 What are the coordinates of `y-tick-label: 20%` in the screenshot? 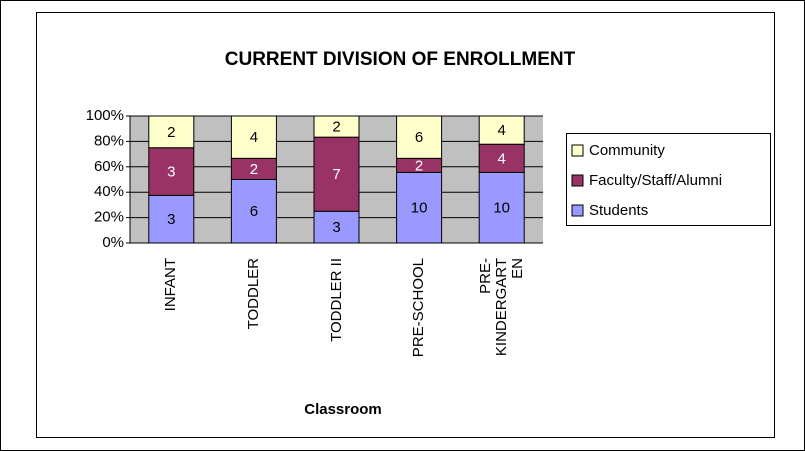 It's located at (109, 217).